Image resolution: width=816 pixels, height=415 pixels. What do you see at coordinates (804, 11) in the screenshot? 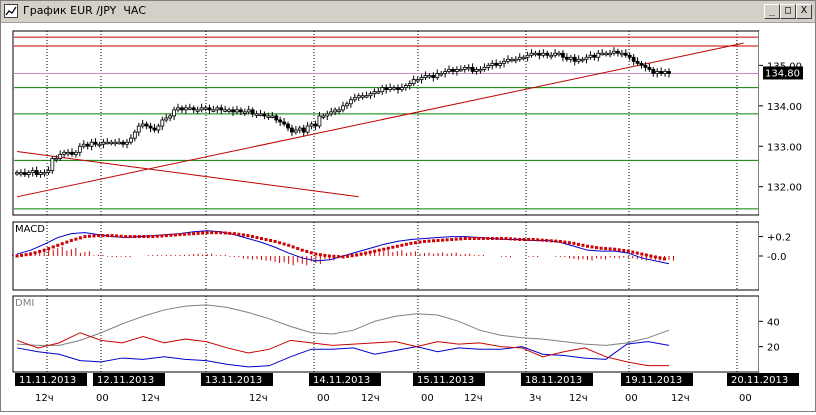
I see `close-button: X` at bounding box center [804, 11].